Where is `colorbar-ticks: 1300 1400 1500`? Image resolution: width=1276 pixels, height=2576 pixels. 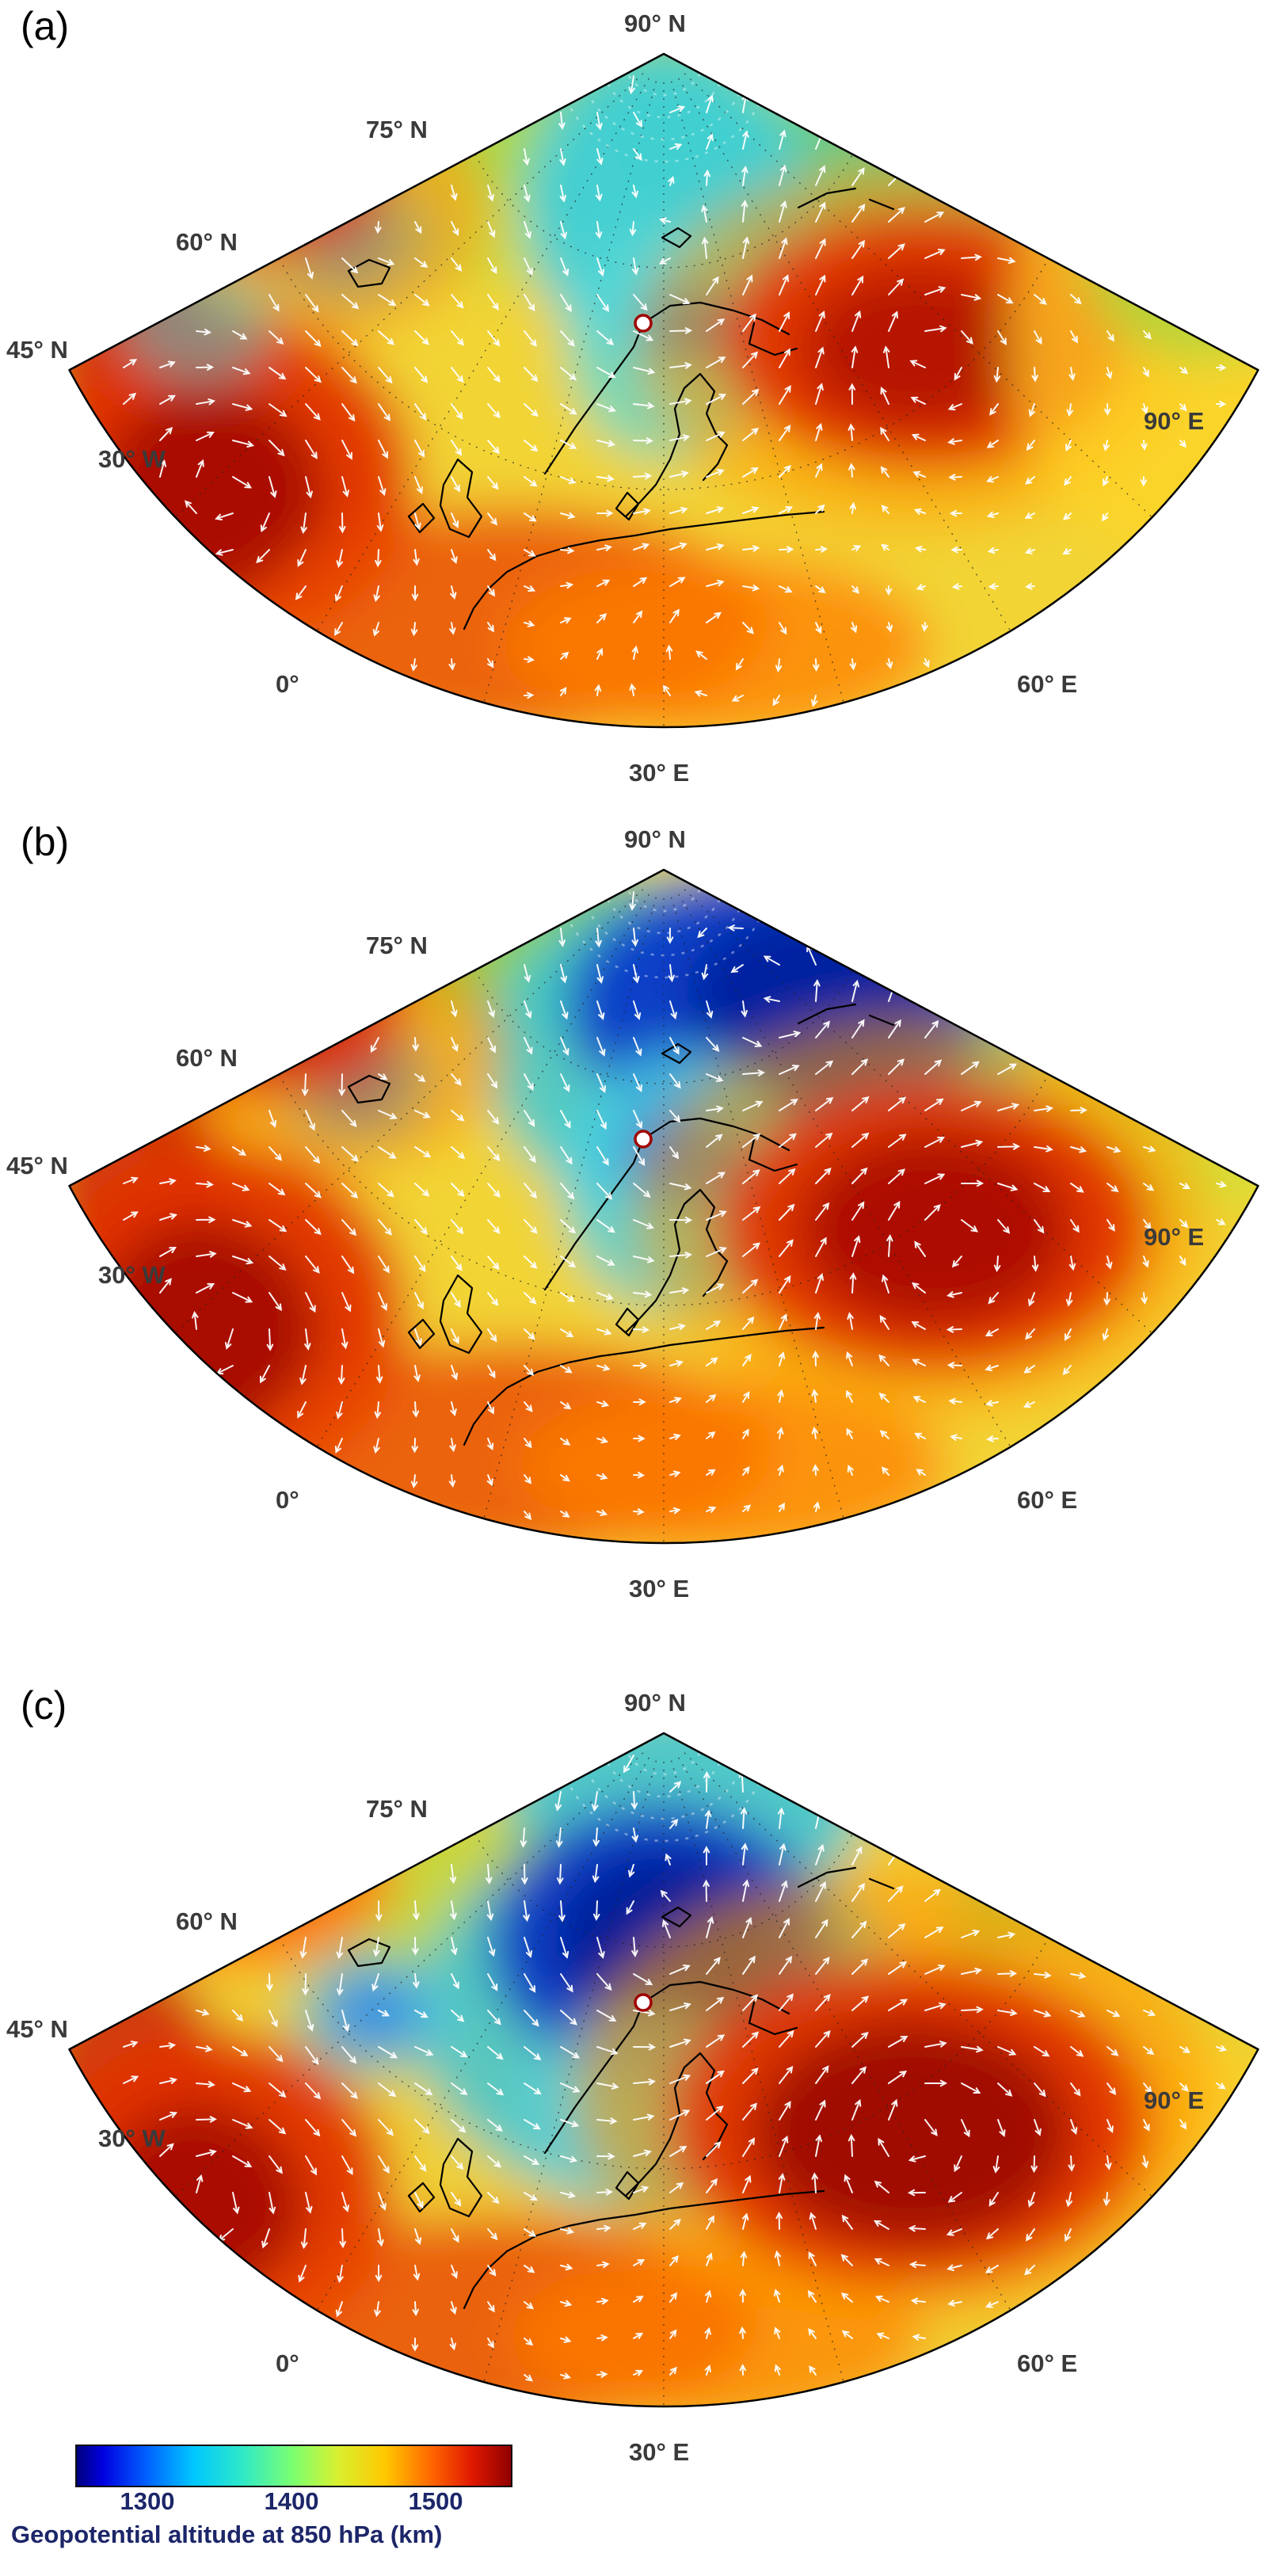 colorbar-ticks: 1300 1400 1500 is located at coordinates (292, 2502).